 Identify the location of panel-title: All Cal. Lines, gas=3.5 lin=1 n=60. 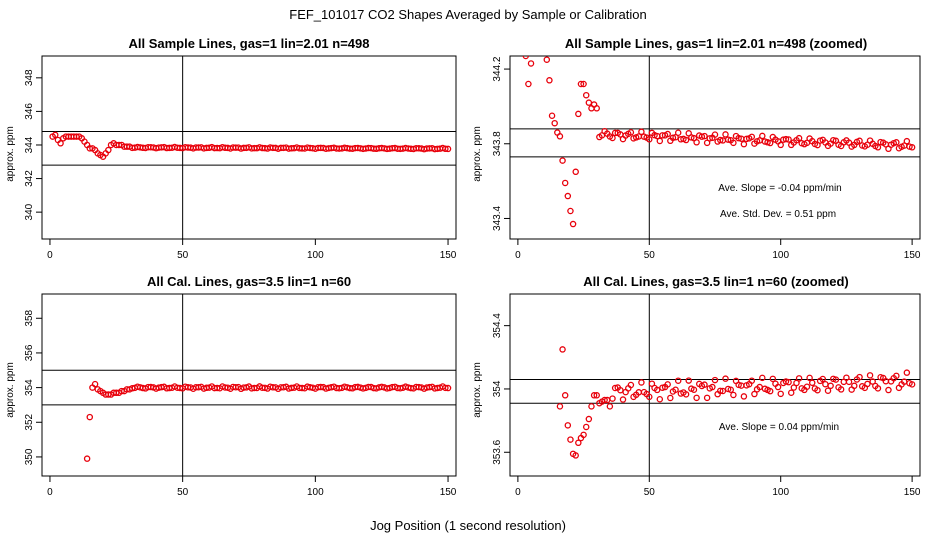
(249, 281).